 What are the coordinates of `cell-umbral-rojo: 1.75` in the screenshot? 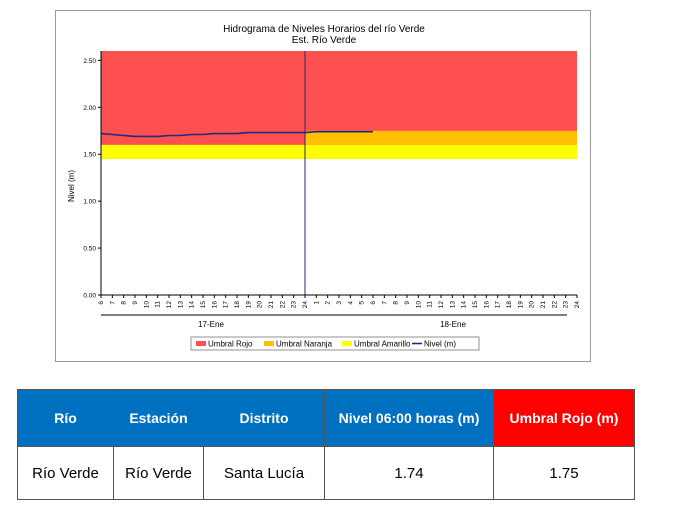 It's located at (564, 473).